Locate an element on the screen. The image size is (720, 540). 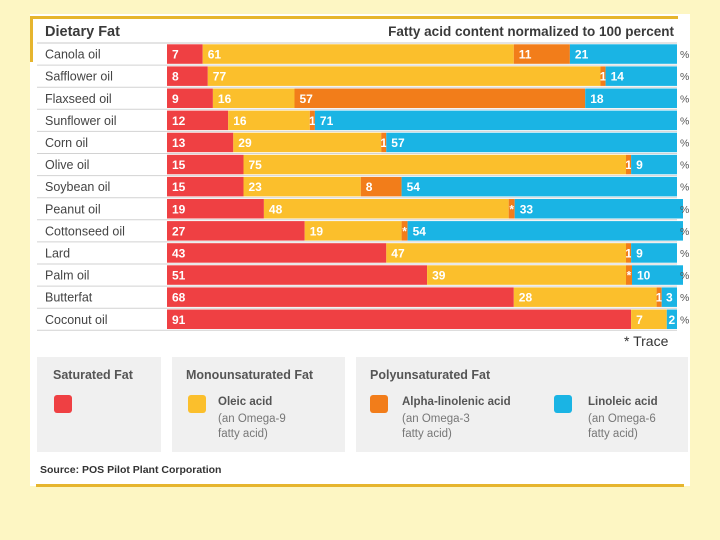
bar-label-lard-alpha-linolenic-acid: 1 is located at coordinates (628, 253).